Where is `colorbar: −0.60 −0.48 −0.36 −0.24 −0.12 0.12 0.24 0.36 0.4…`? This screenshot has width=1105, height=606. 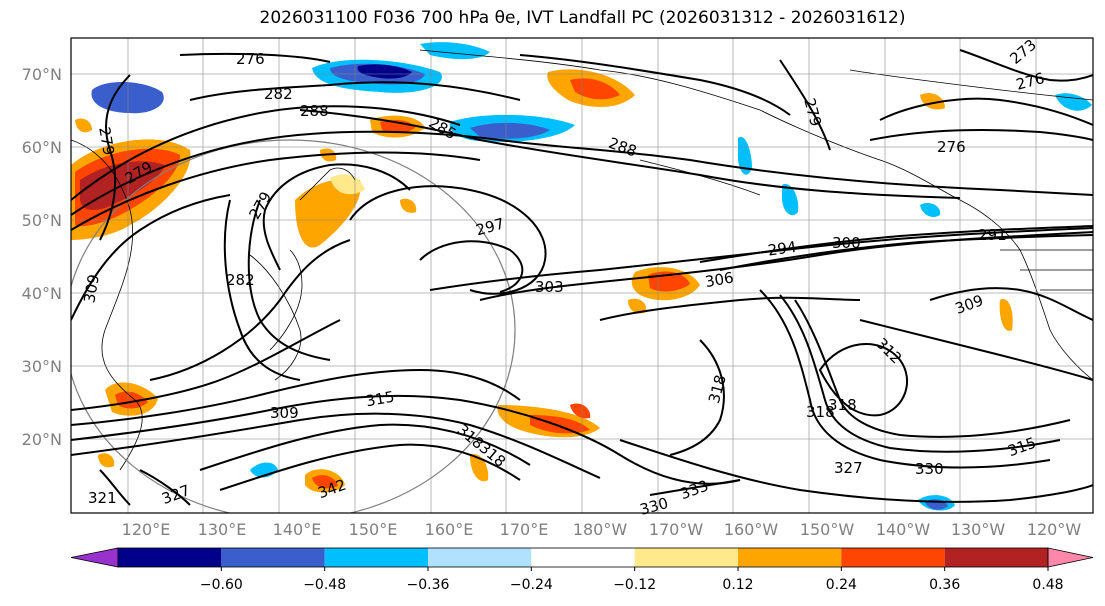
colorbar: −0.60 −0.48 −0.36 −0.24 −0.12 0.12 0.24 0.36 0.4… is located at coordinates (582, 570).